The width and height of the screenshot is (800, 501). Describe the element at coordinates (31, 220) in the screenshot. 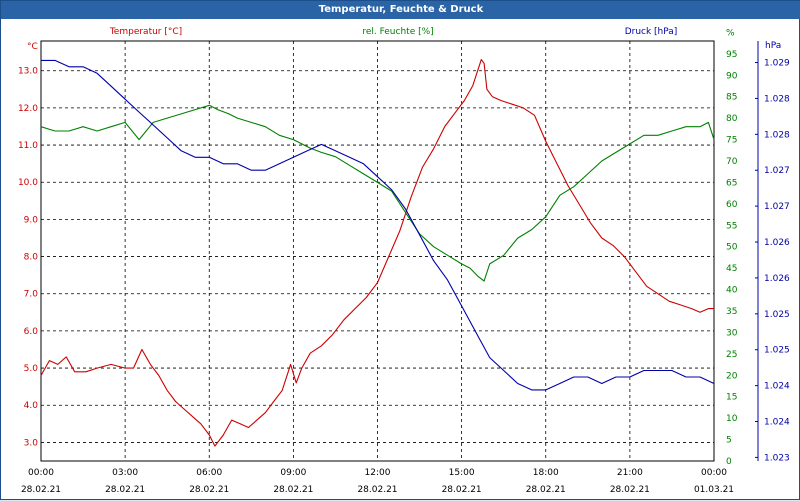

I see `temperature-tick-label: 9.0` at that location.